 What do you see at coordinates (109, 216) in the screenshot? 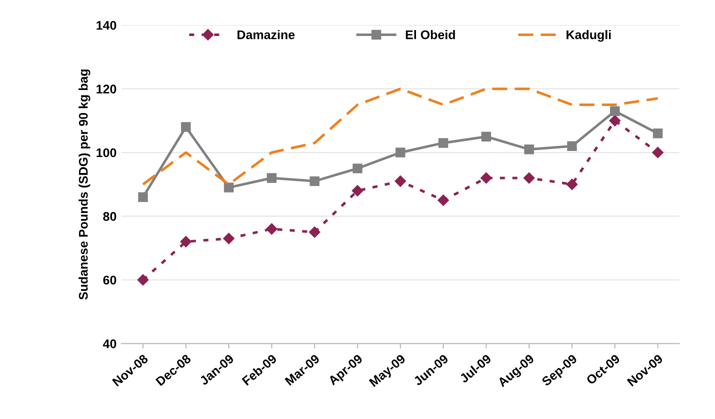
I see `y-tick-label: 80` at bounding box center [109, 216].